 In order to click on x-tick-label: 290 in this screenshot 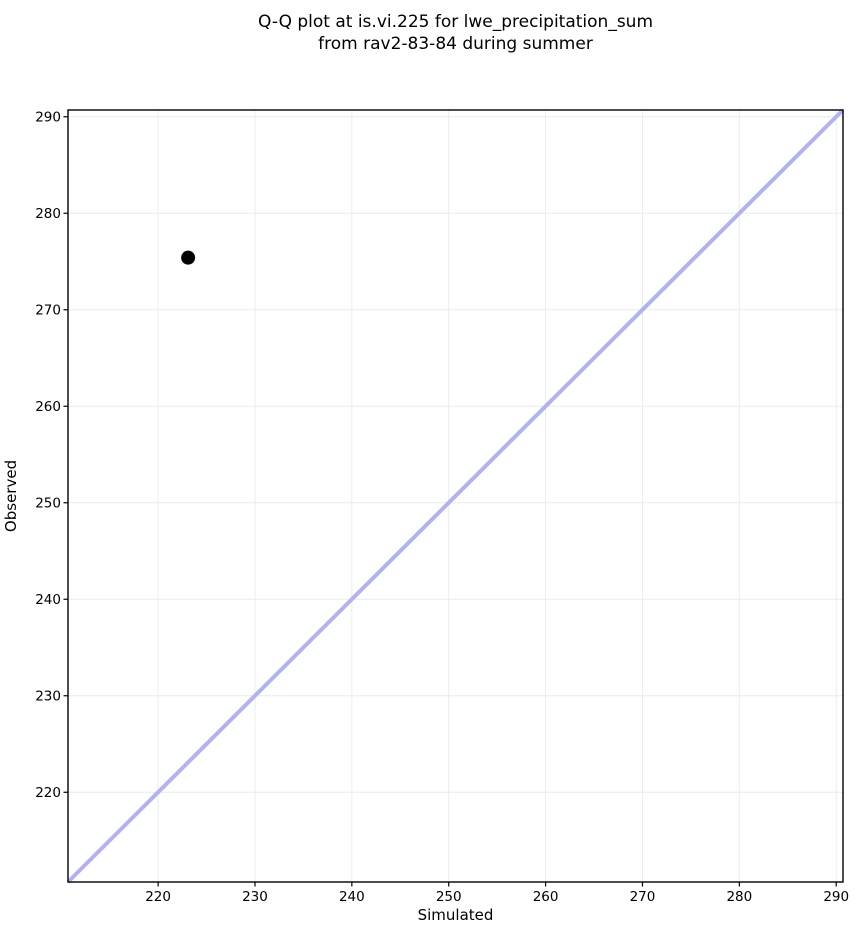, I will do `click(836, 897)`.